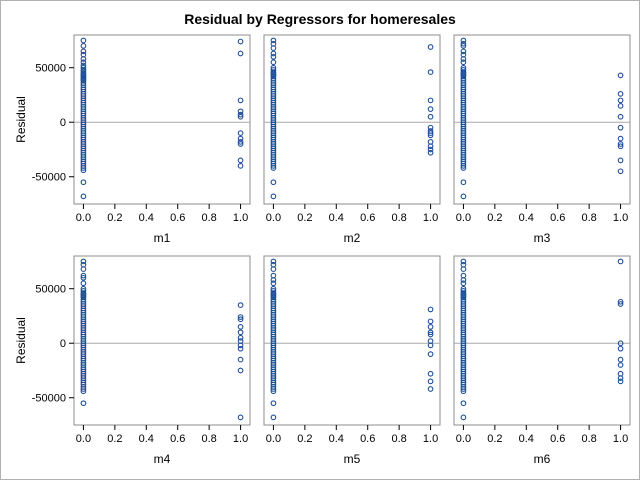  I want to click on panel-frame-m2, so click(352, 119).